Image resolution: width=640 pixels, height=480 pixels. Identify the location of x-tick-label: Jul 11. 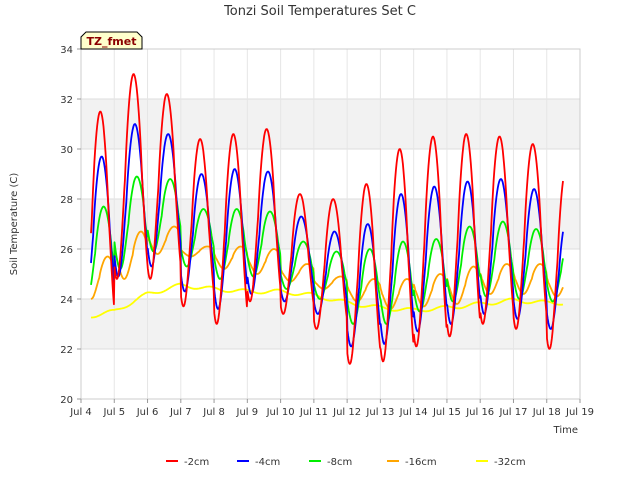
(313, 412).